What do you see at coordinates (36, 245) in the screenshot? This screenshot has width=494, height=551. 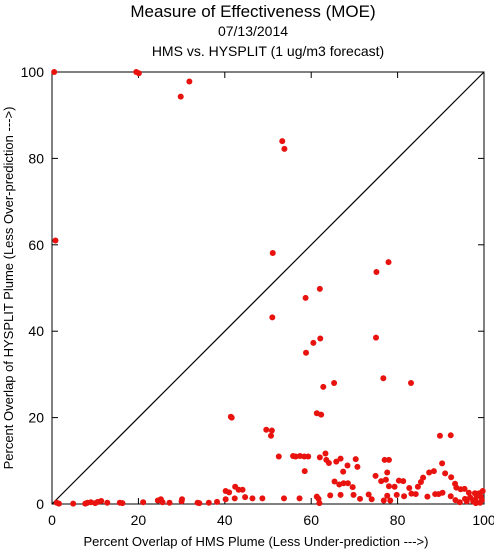 I see `y-tick-label: 60` at bounding box center [36, 245].